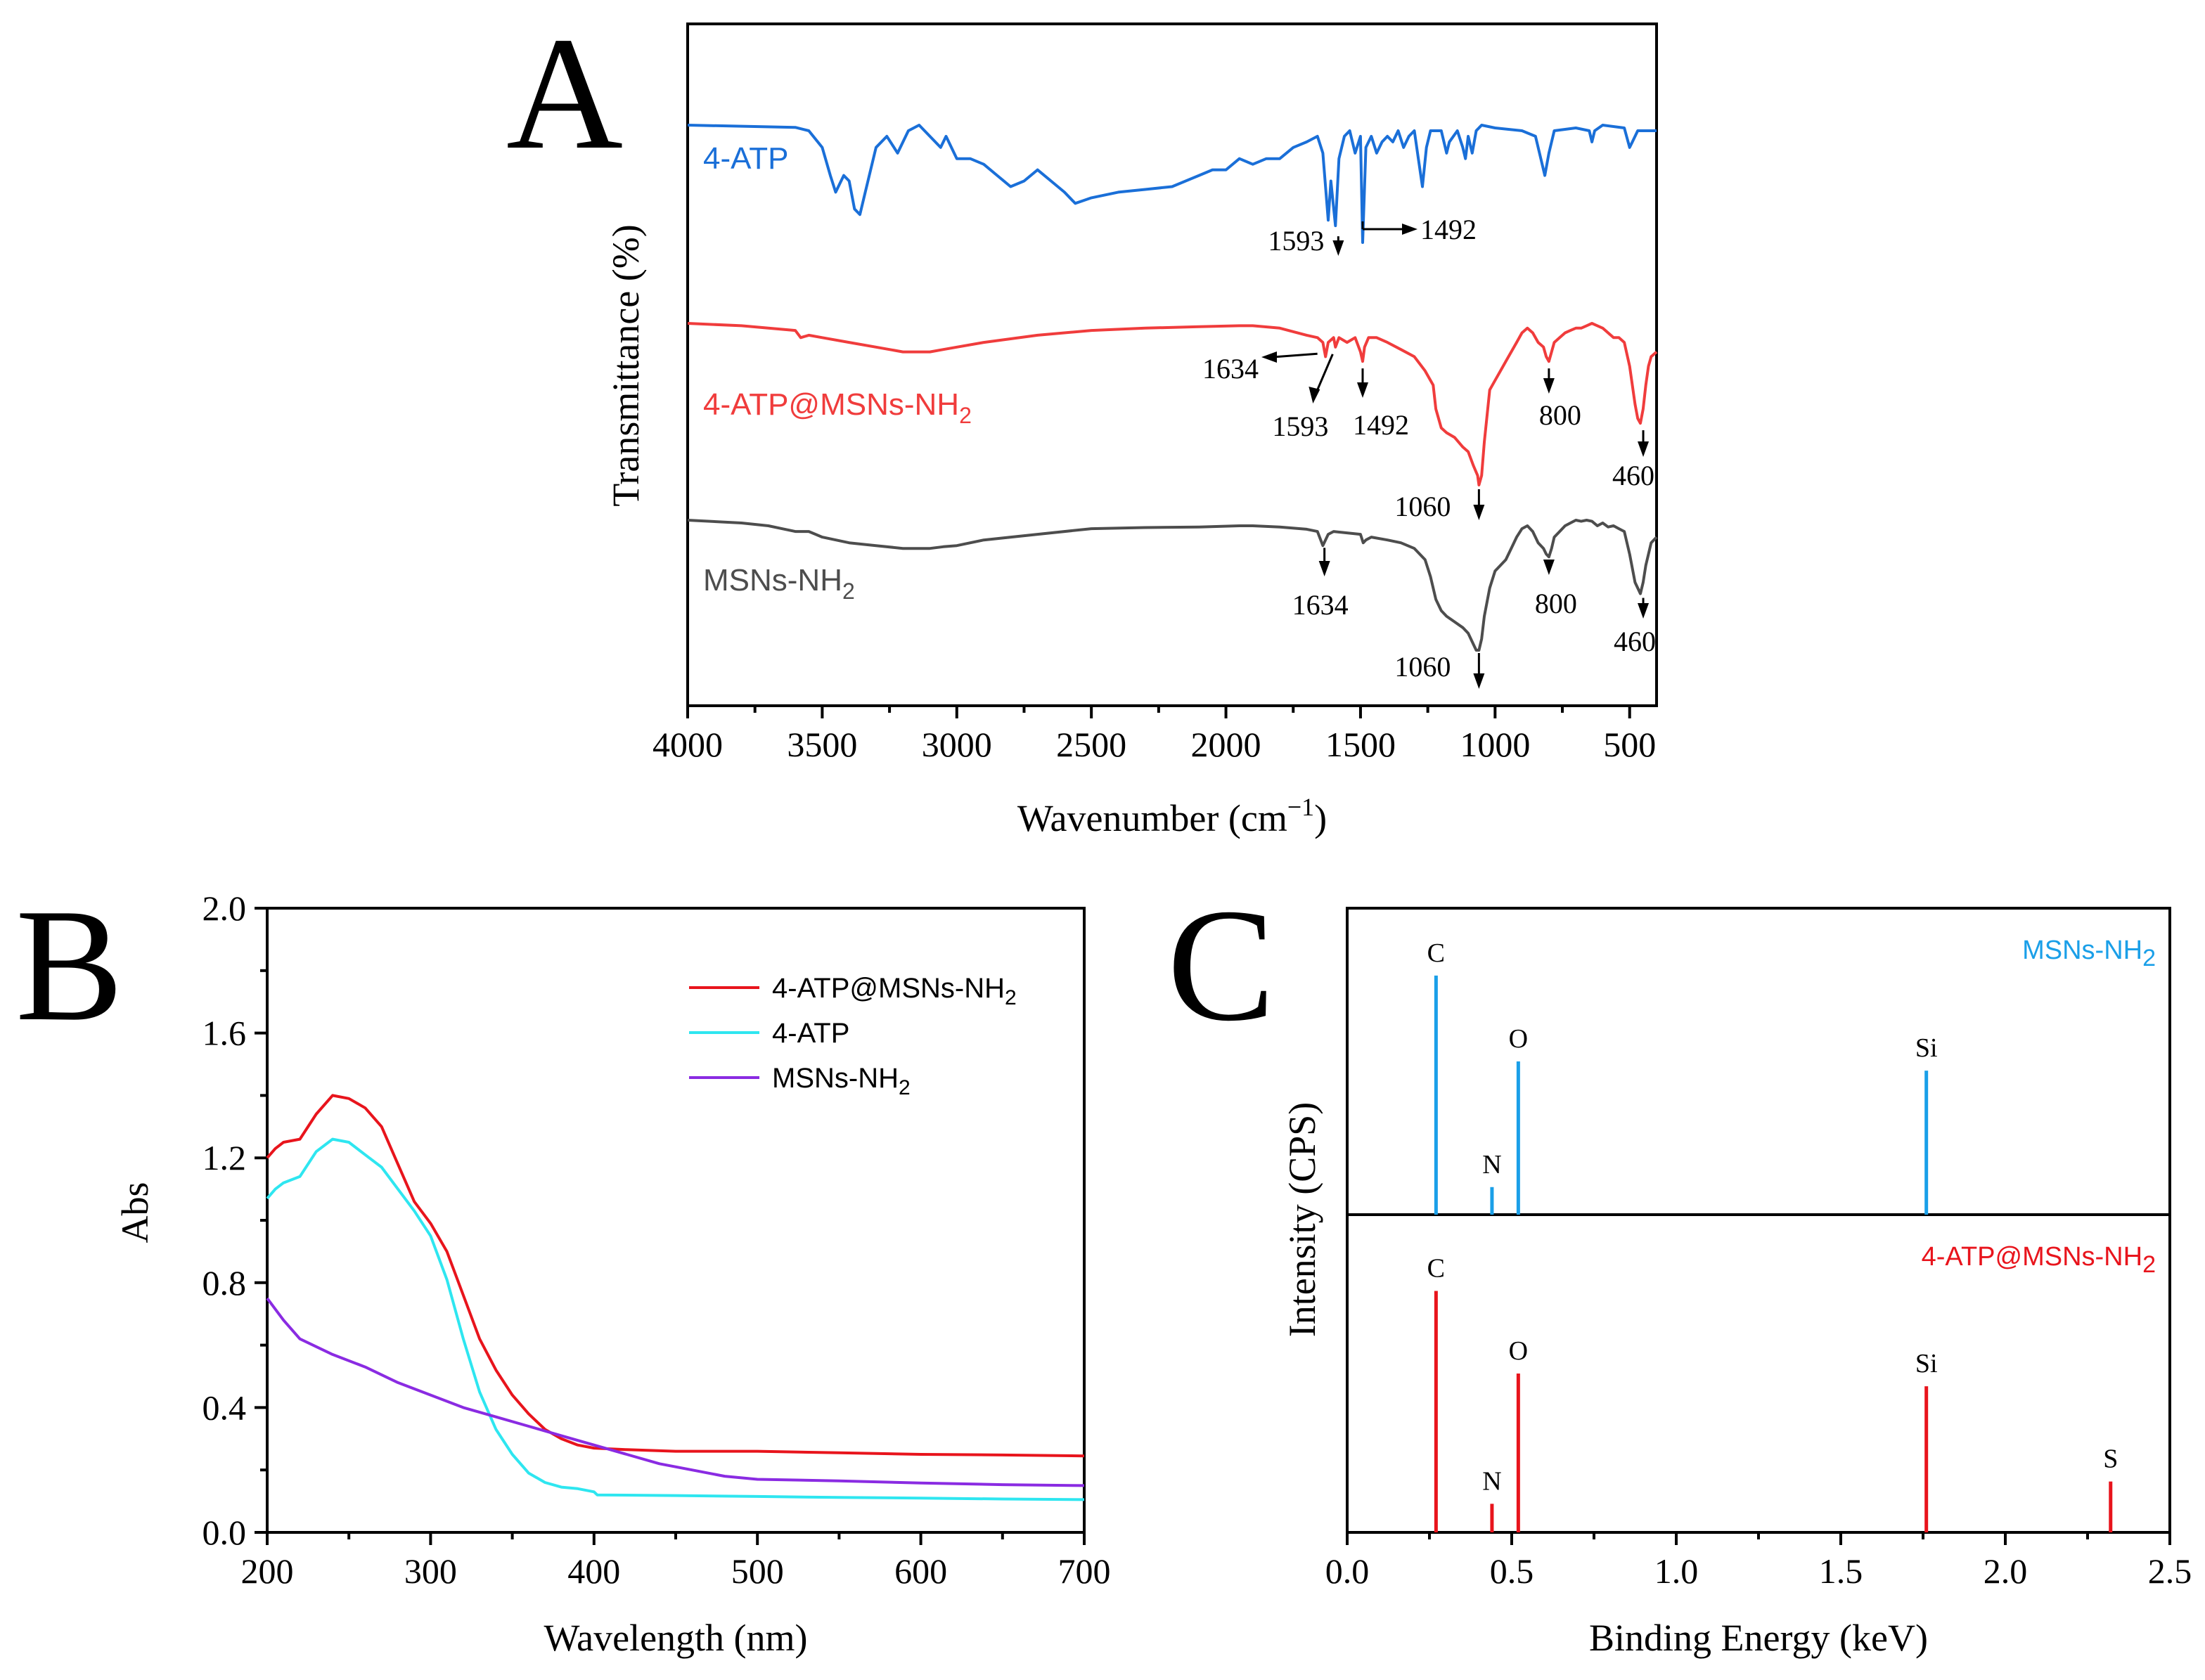 The image size is (2205, 1680). What do you see at coordinates (2032, 1257) in the screenshot?
I see `eds-subplot-title-text: 4-ATP@MSNs-NH` at bounding box center [2032, 1257].